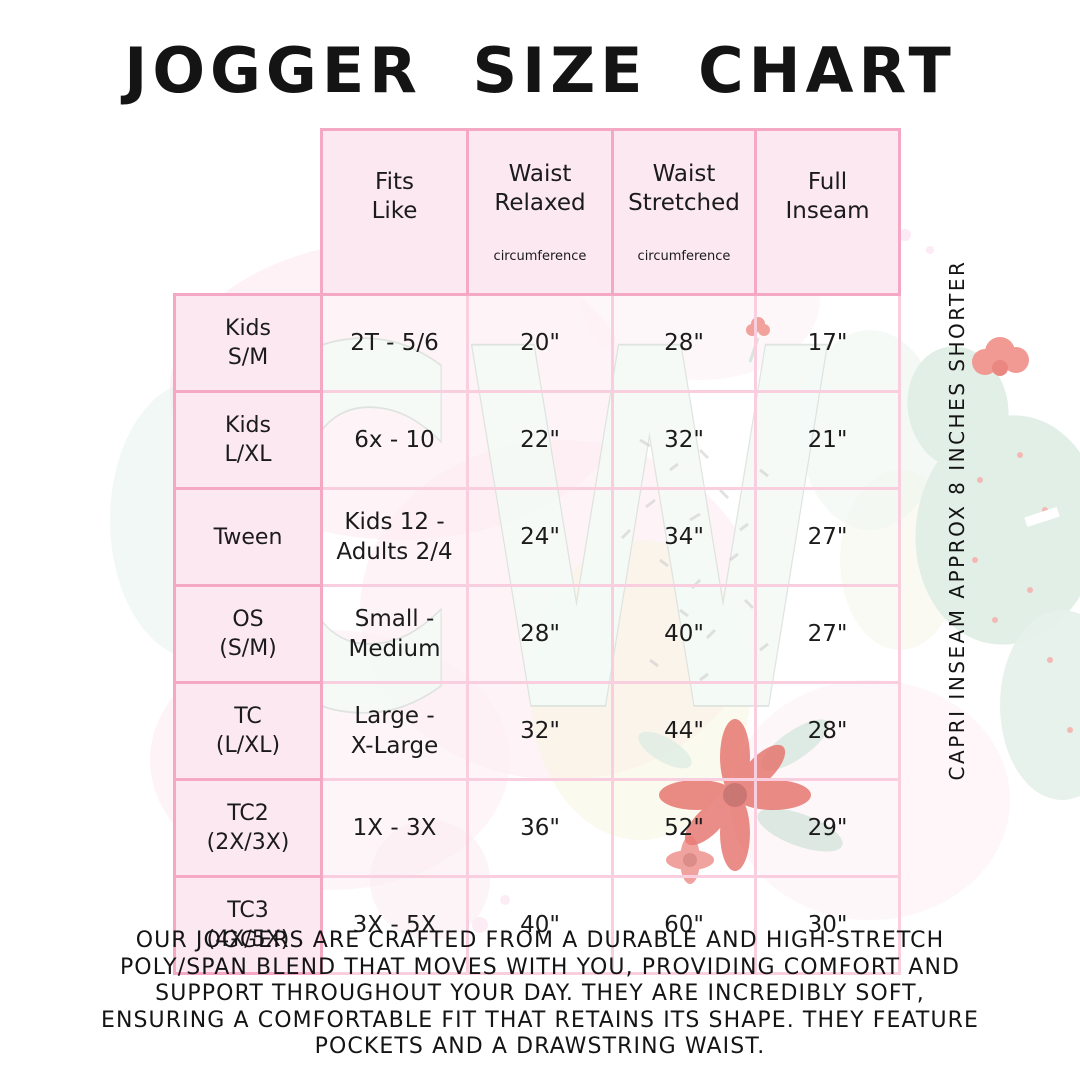  I want to click on size-value-cell: Small - Medium, so click(394, 634).